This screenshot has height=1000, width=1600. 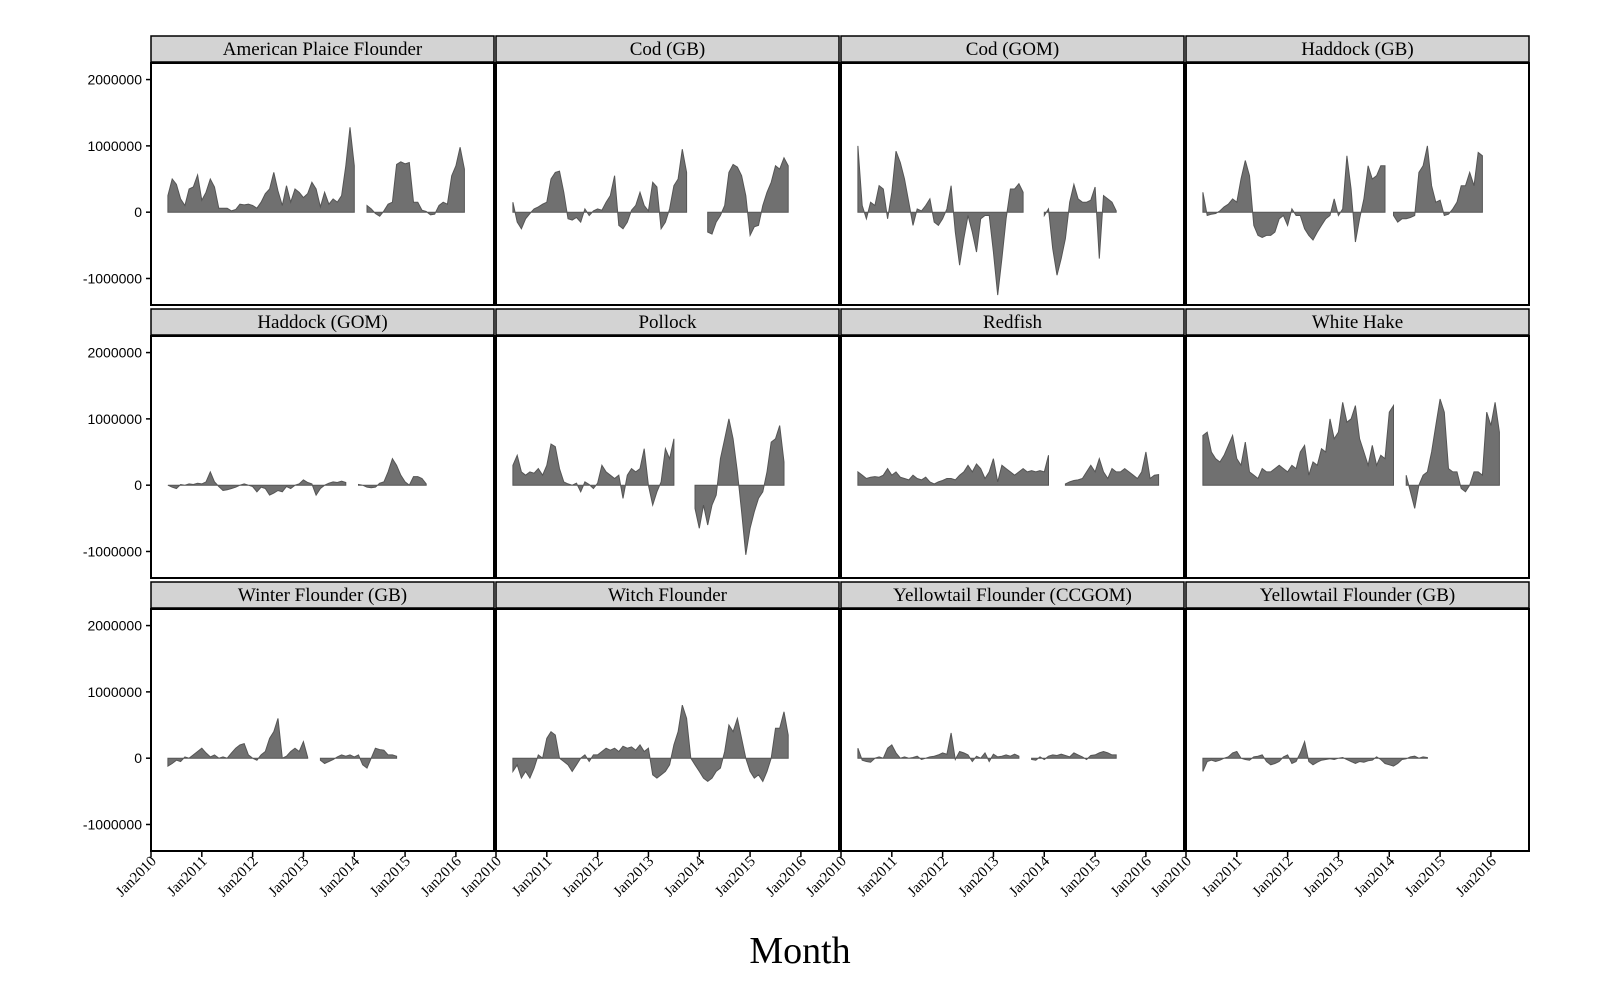 I want to click on facet-strip-label: Redfish, so click(x=1013, y=322).